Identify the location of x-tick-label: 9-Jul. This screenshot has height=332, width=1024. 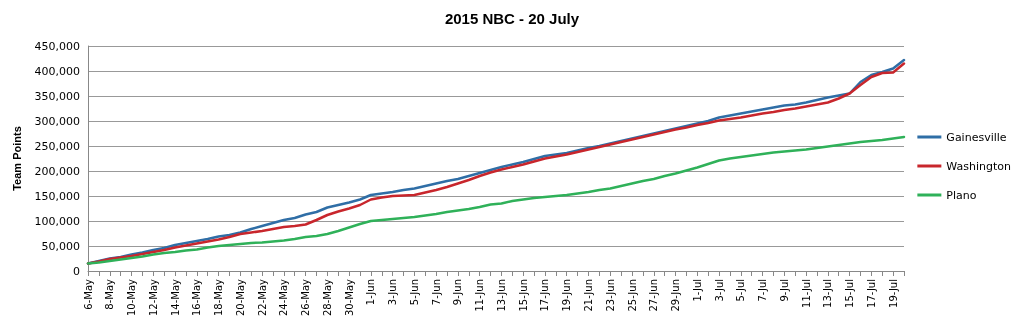
(784, 290).